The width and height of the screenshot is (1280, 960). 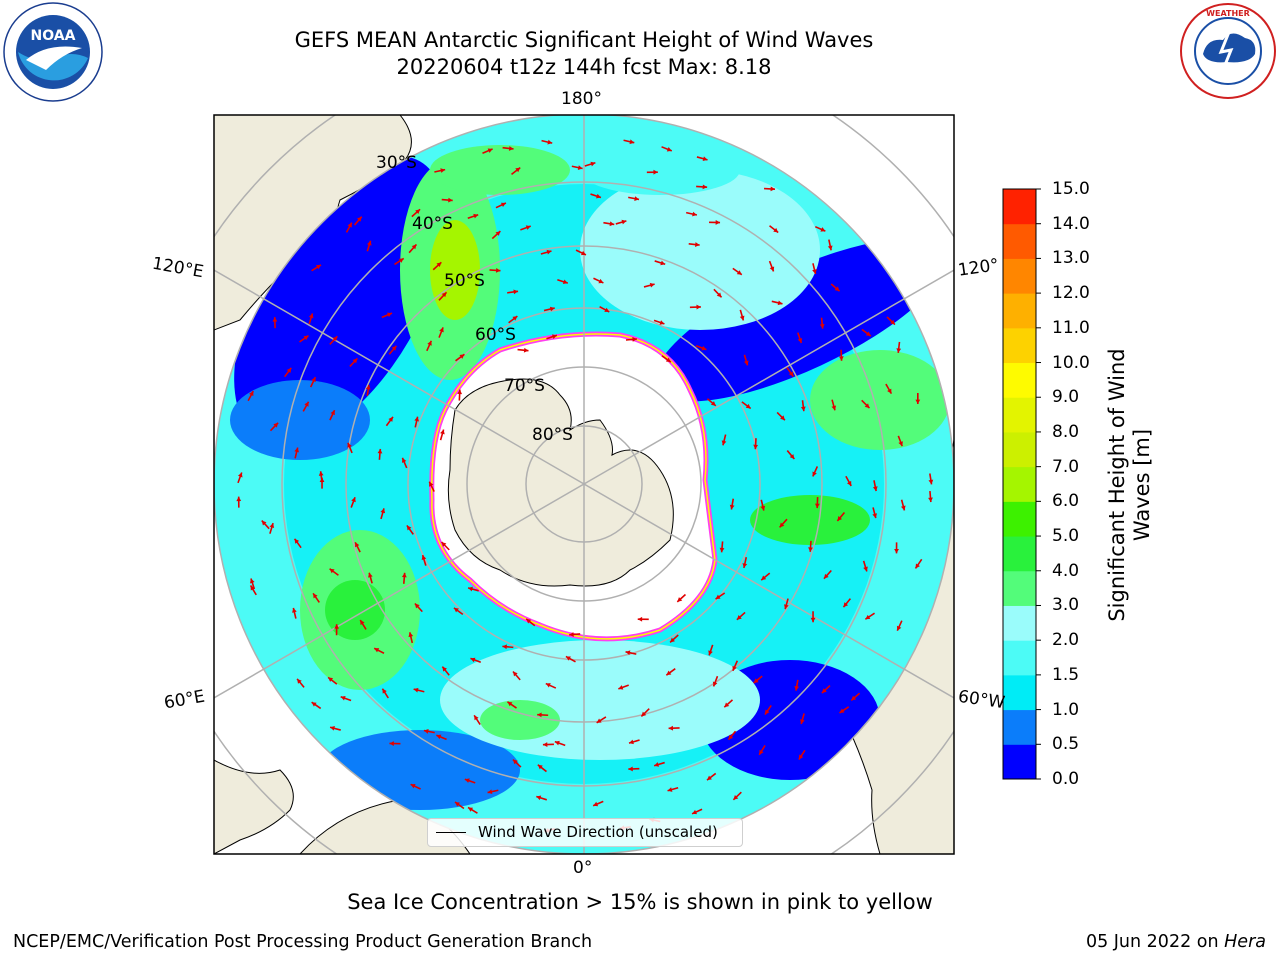 I want to click on map-legend: Wind Wave Direction (unscaled), so click(x=585, y=832).